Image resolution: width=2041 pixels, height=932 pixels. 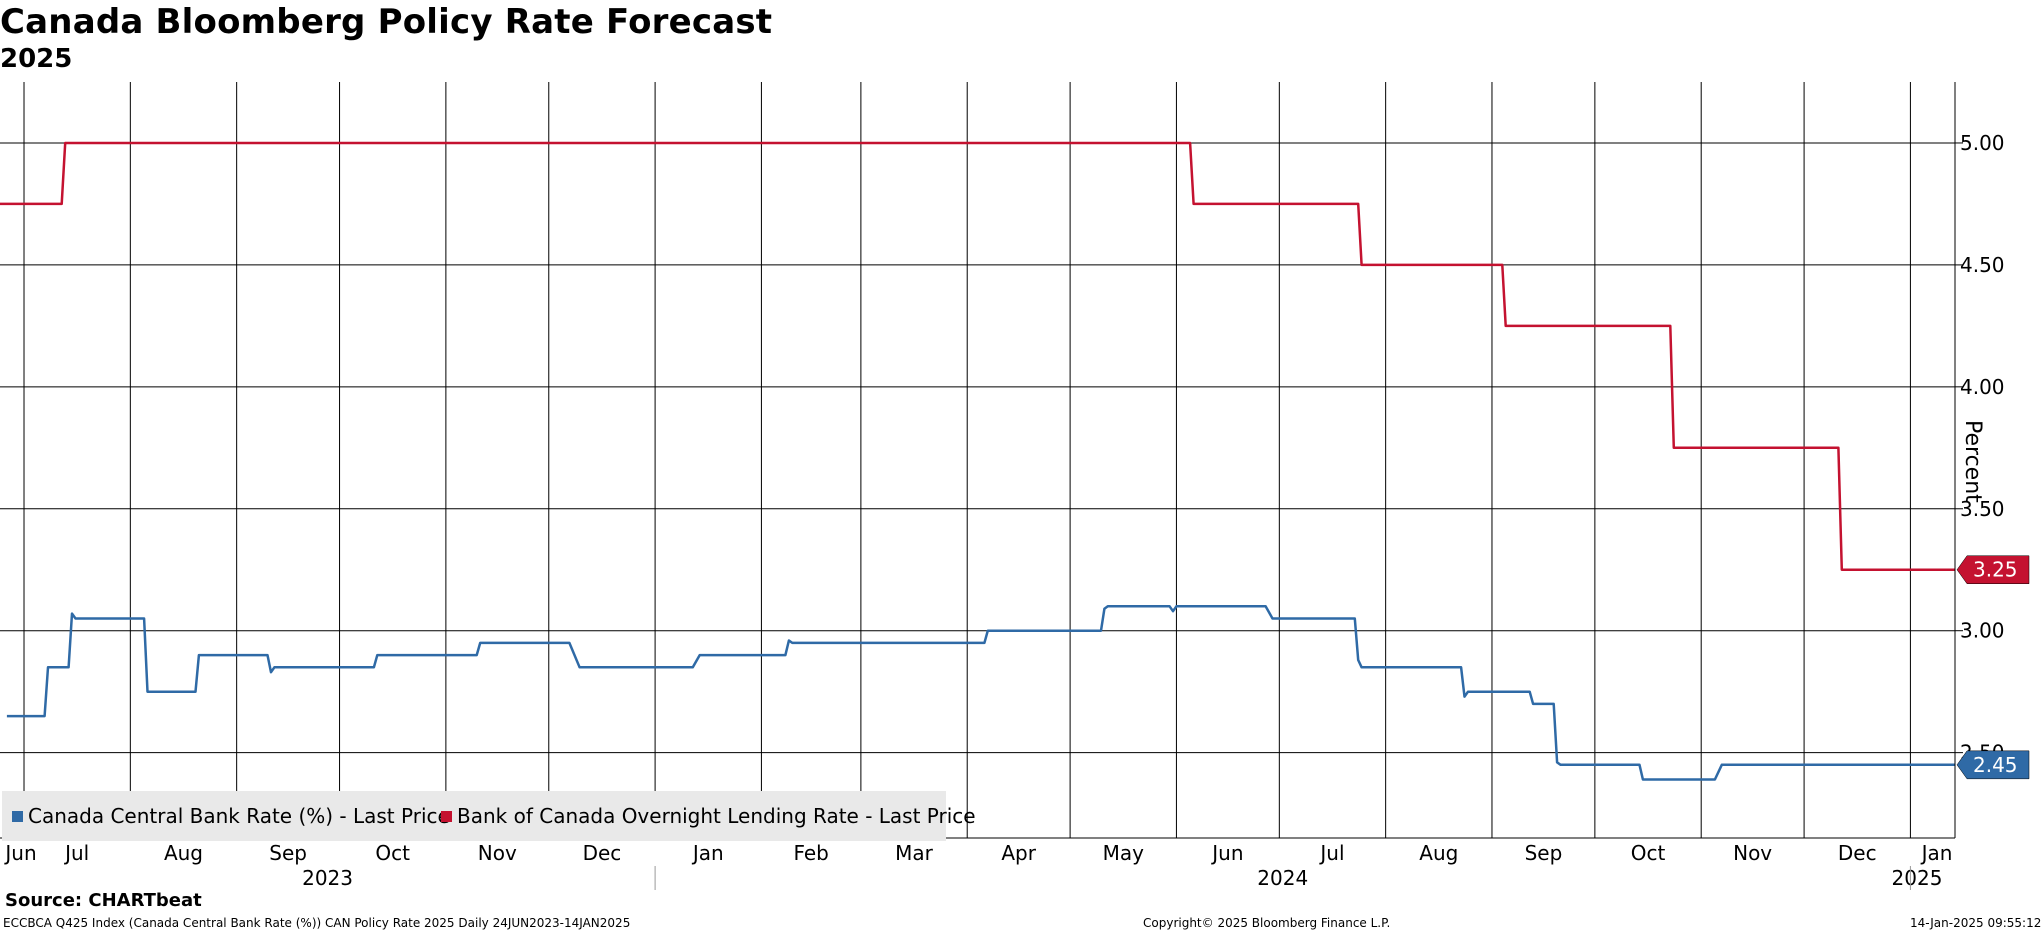 I want to click on y-tick-label: 4.50, so click(x=1982, y=265).